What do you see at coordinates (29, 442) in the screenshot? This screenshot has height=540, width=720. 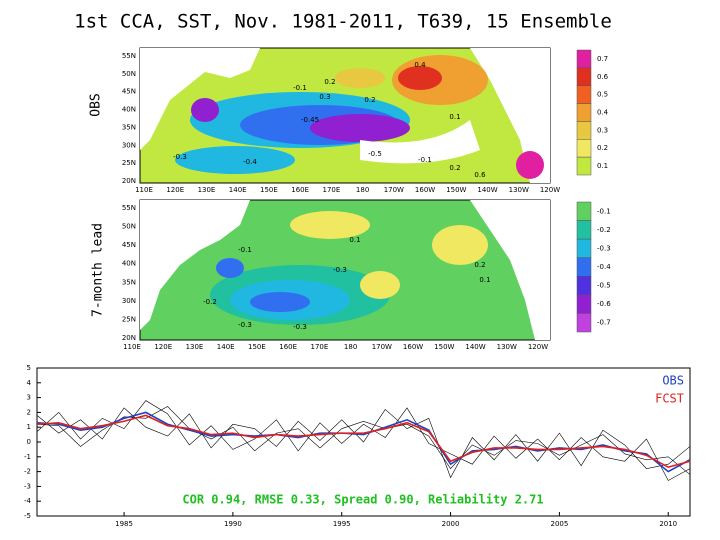 I see `y-tick-label: 0` at bounding box center [29, 442].